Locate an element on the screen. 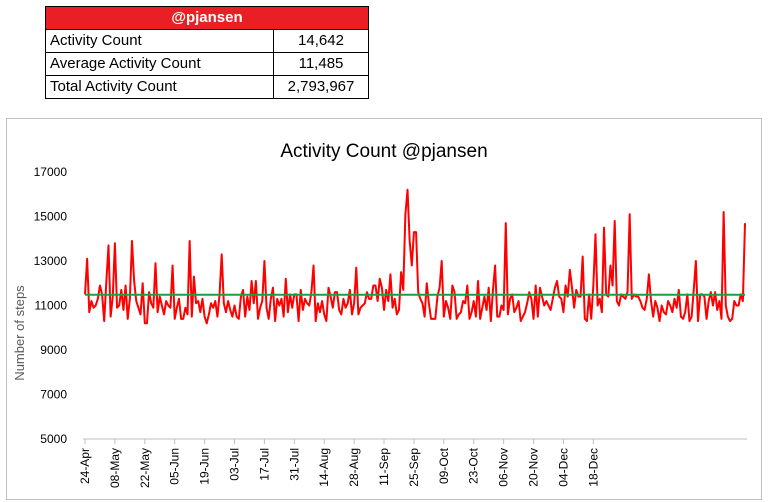 This screenshot has width=768, height=502. x-tick-label: 04-Dec is located at coordinates (563, 467).